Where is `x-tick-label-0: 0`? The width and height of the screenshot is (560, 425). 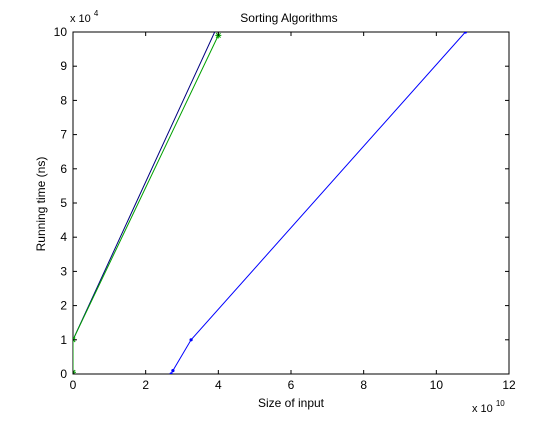 x-tick-label-0: 0 is located at coordinates (73, 385).